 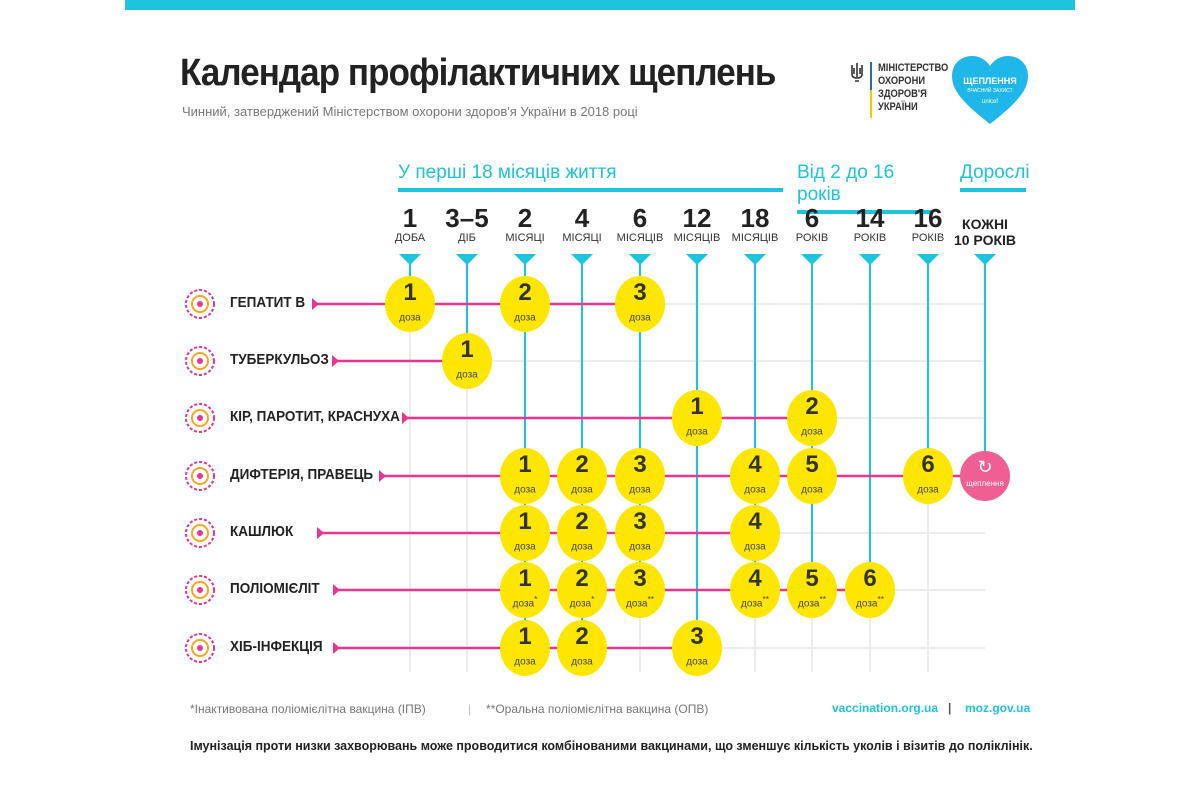 What do you see at coordinates (928, 476) in the screenshot?
I see `dose-marker: 6 доза` at bounding box center [928, 476].